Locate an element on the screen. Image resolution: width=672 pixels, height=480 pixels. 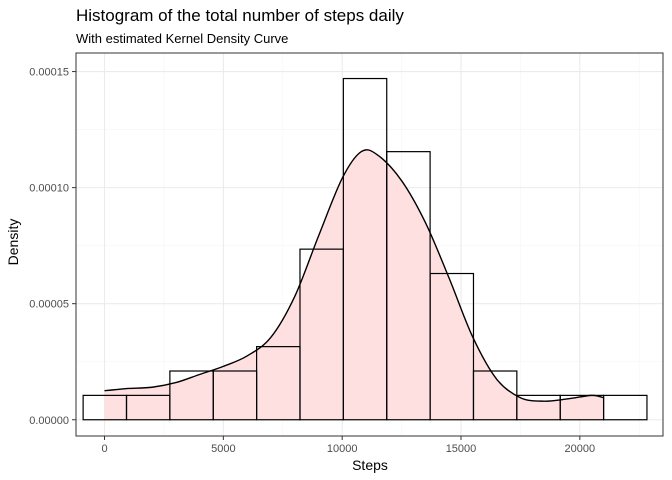
x-tick-label: 0 is located at coordinates (104, 449).